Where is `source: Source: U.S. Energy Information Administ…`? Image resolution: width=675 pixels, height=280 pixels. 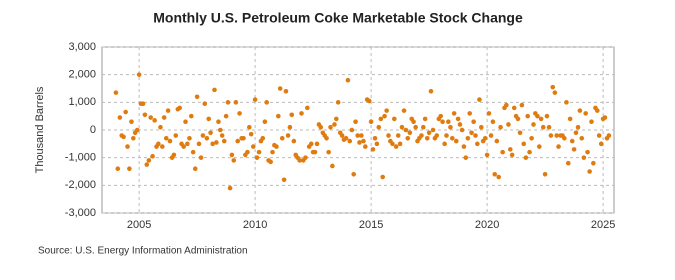 source: Source: U.S. Energy Information Administ… is located at coordinates (143, 251).